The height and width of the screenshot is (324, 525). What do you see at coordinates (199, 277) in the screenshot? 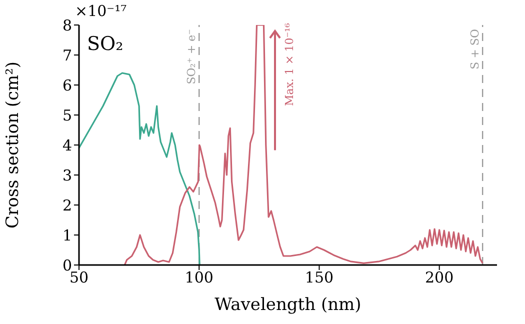
I see `x-tick-label: 100` at bounding box center [199, 277].